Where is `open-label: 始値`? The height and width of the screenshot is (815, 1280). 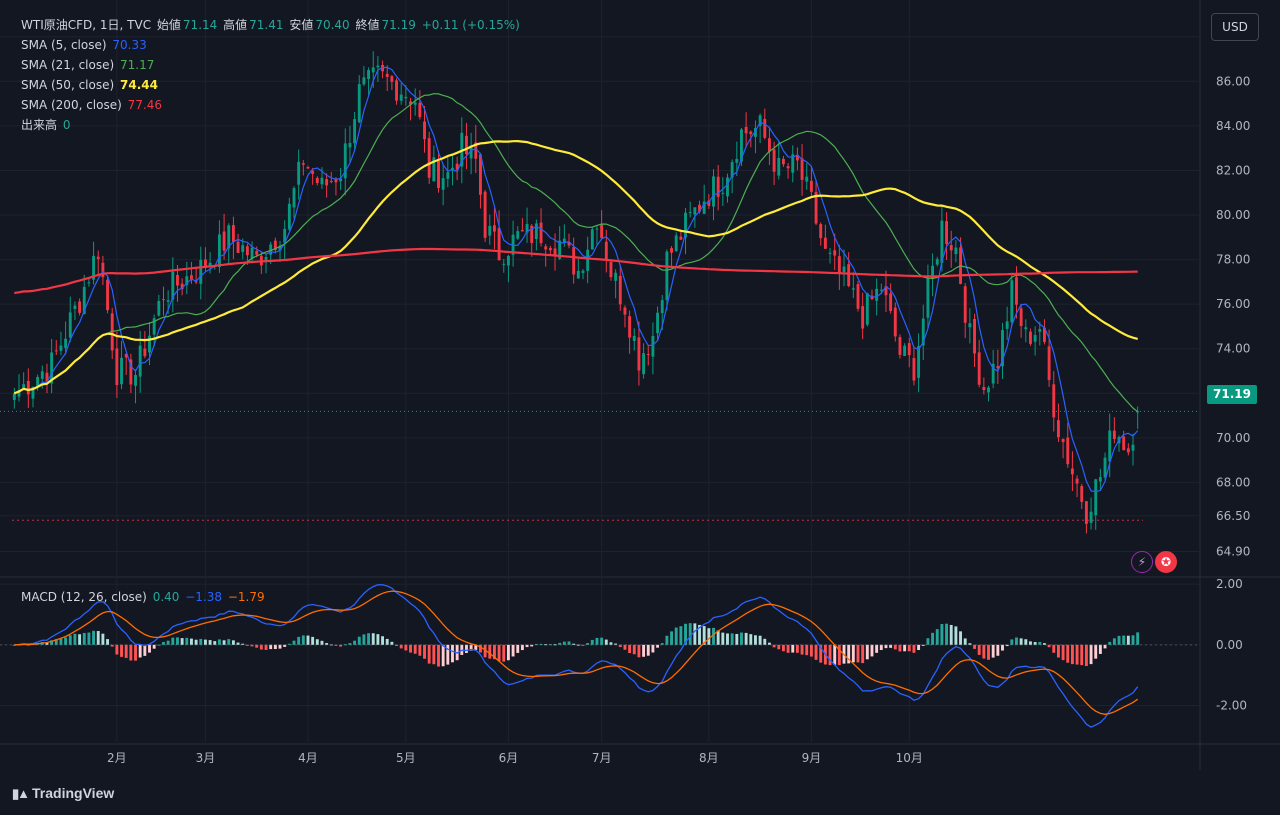 open-label: 始値 is located at coordinates (168, 25).